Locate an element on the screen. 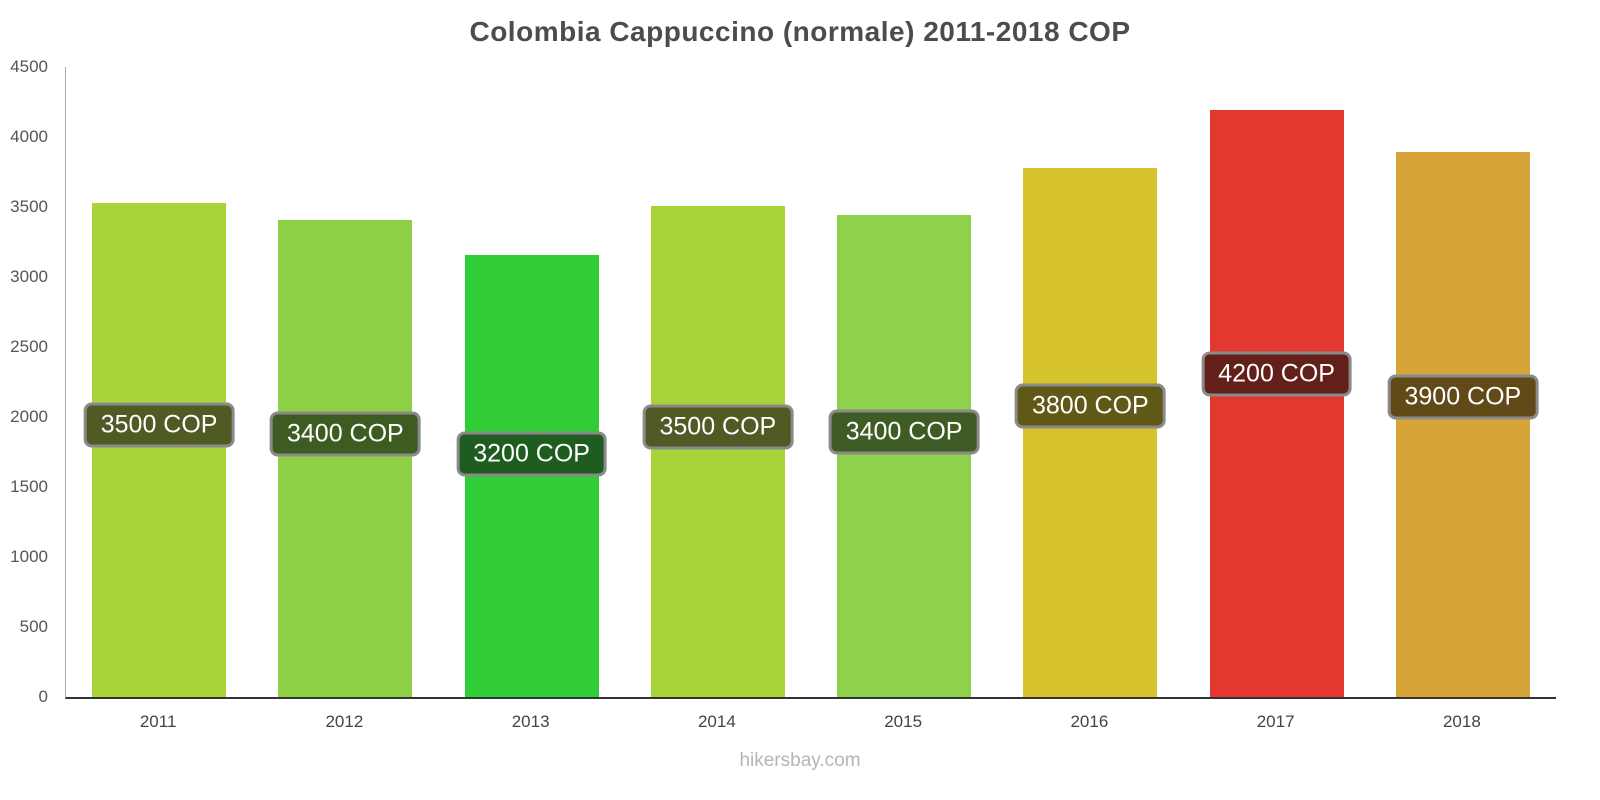  y-tick-label: 0 is located at coordinates (43, 696).